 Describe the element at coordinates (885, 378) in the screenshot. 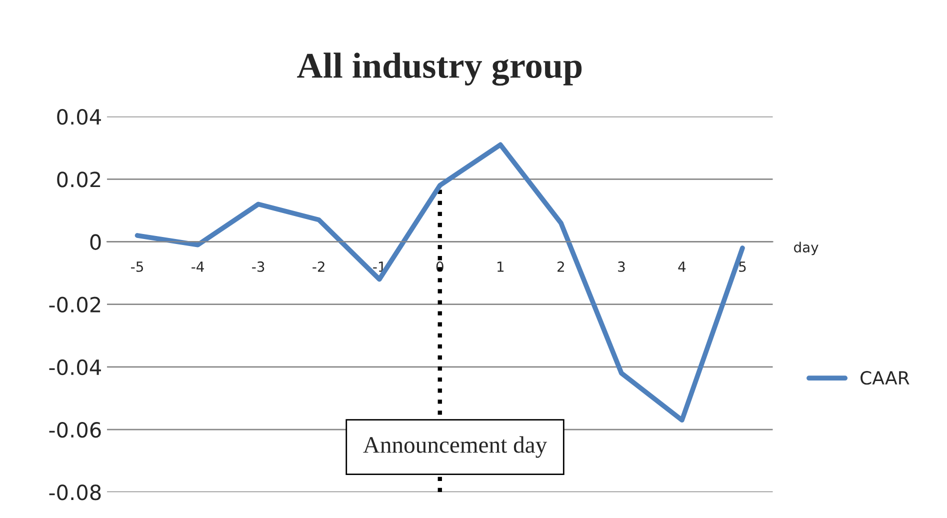

I see `legend-label: CAAR` at that location.